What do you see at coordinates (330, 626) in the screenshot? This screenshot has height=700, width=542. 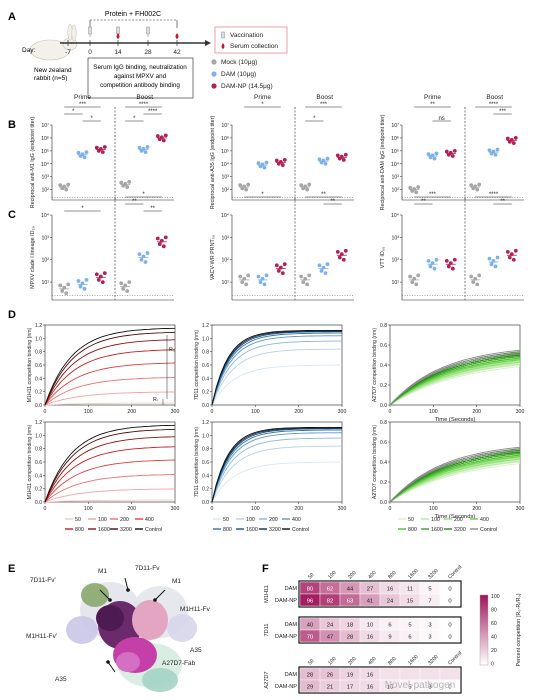 I see `heatmap-value: 24` at bounding box center [330, 626].